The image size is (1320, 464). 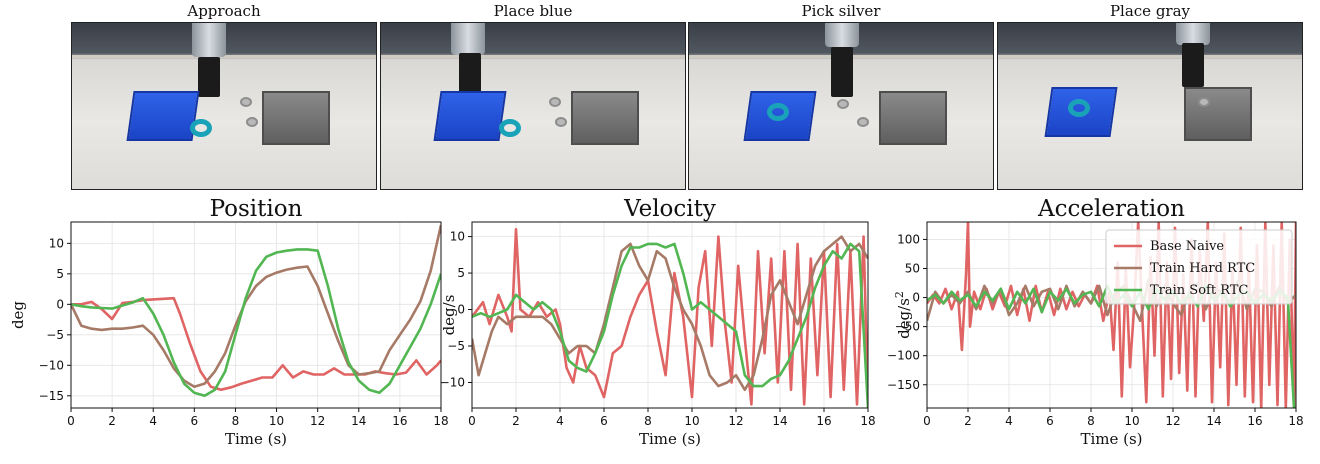 I want to click on frame-caption: Place gray, so click(x=1150, y=11).